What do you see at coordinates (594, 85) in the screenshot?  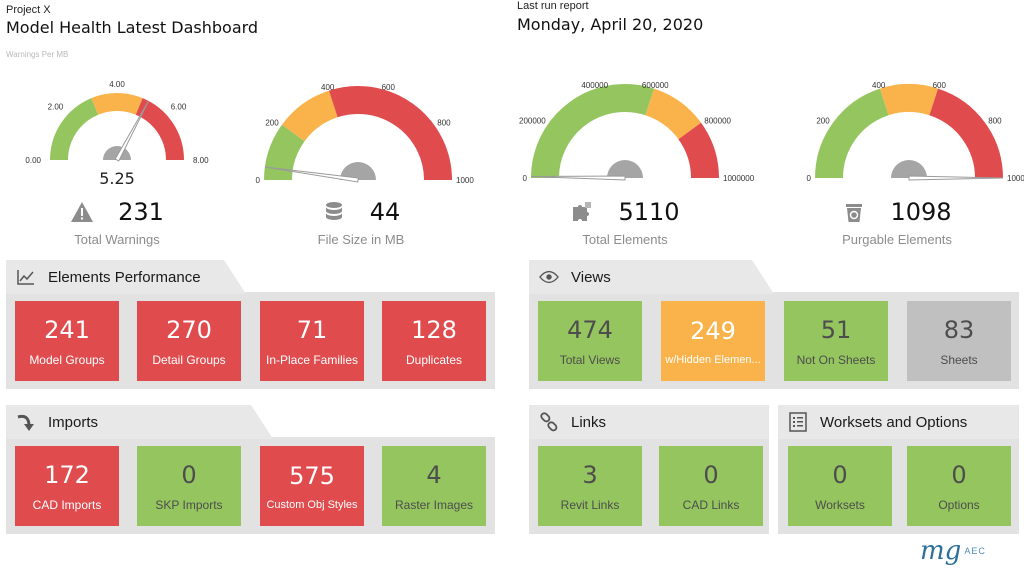 I see `gauge-tick-label: 400000` at bounding box center [594, 85].